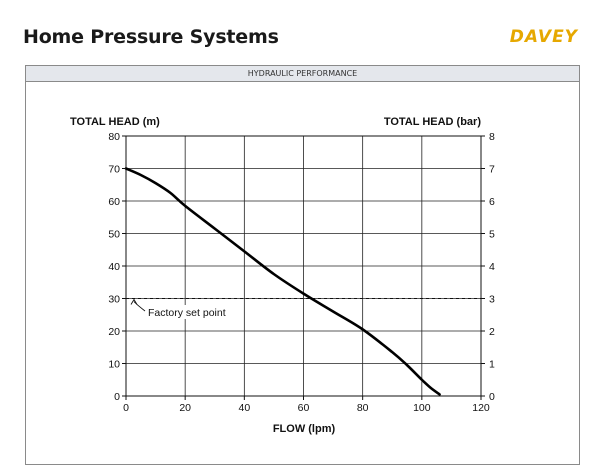  What do you see at coordinates (114, 170) in the screenshot?
I see `y-tick-label-left: 70` at bounding box center [114, 170].